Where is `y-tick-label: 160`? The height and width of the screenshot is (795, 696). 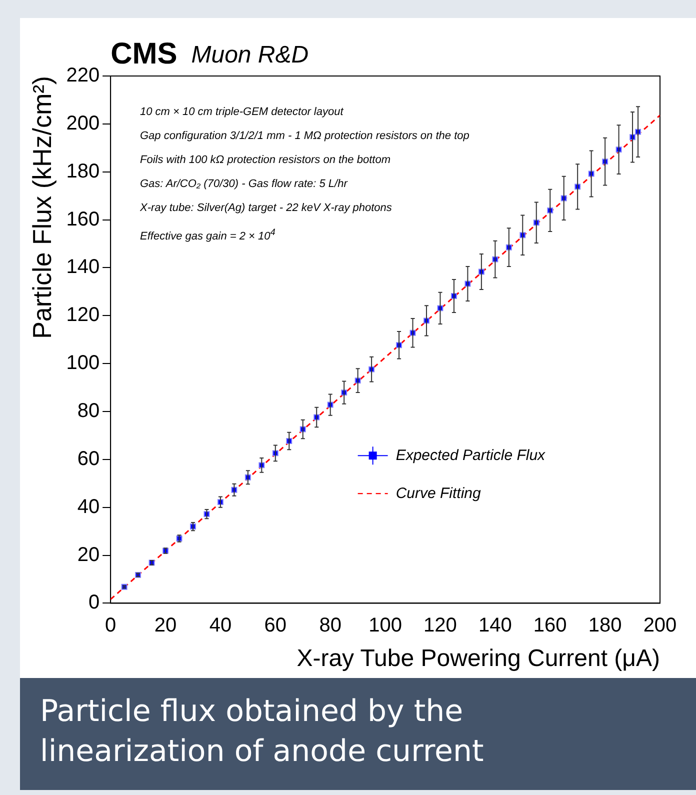
y-tick-label: 160 is located at coordinates (83, 219).